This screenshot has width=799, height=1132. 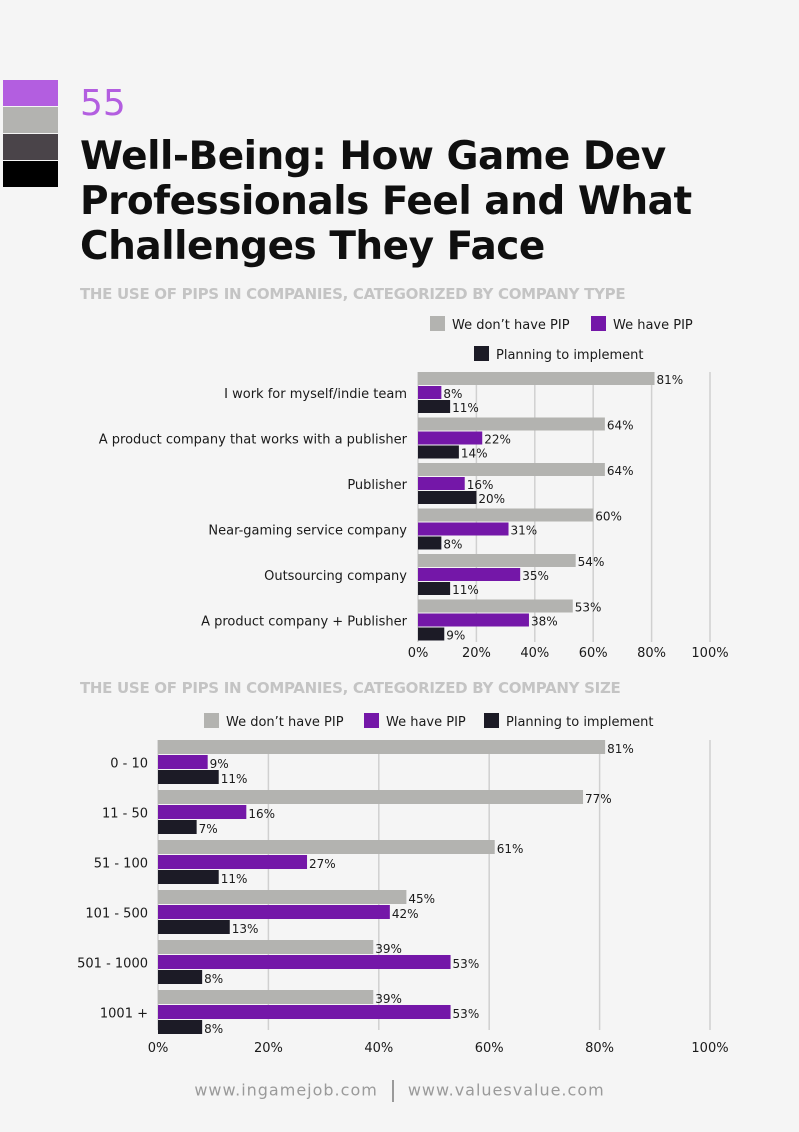 What do you see at coordinates (213, 1029) in the screenshot?
I see `data-label-planning-1001: 8%` at bounding box center [213, 1029].